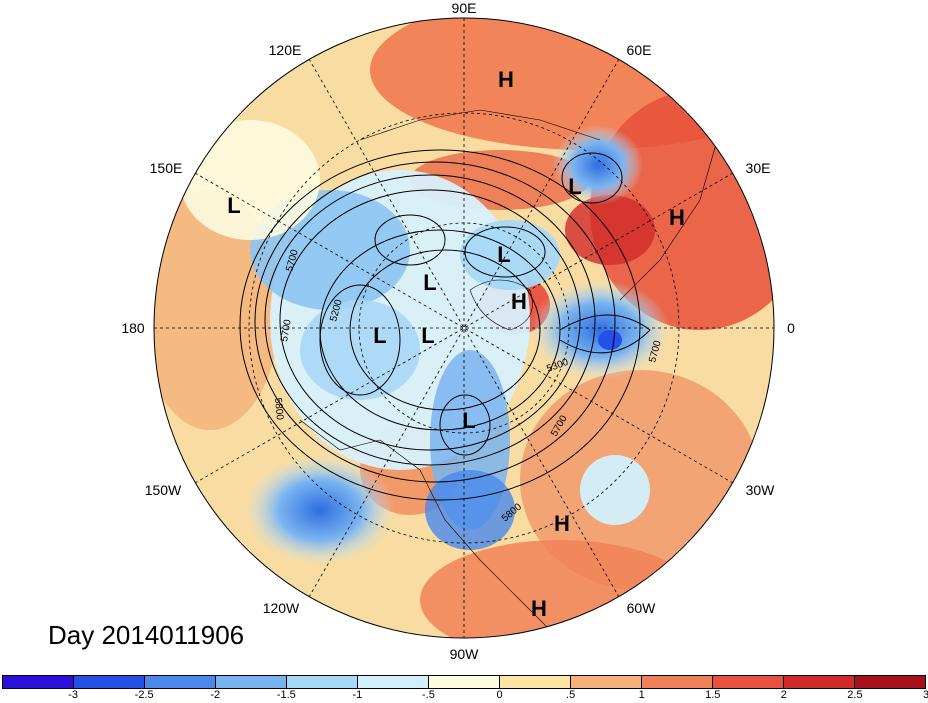  I want to click on colorbar-tick-label: 2.5, so click(855, 695).